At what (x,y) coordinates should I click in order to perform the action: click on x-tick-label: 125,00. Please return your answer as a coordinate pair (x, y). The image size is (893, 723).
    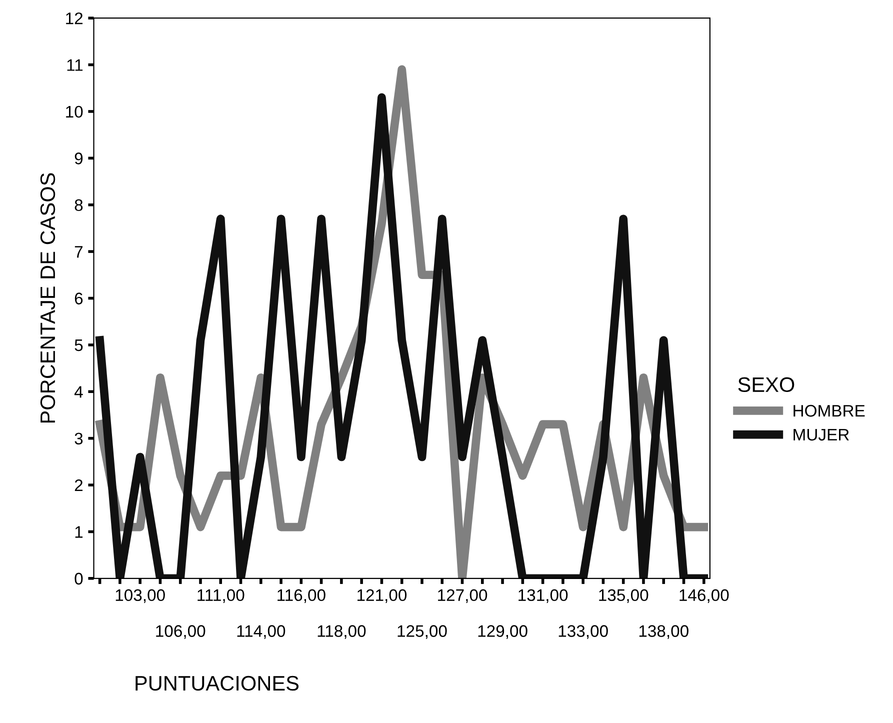
    Looking at the image, I should click on (422, 632).